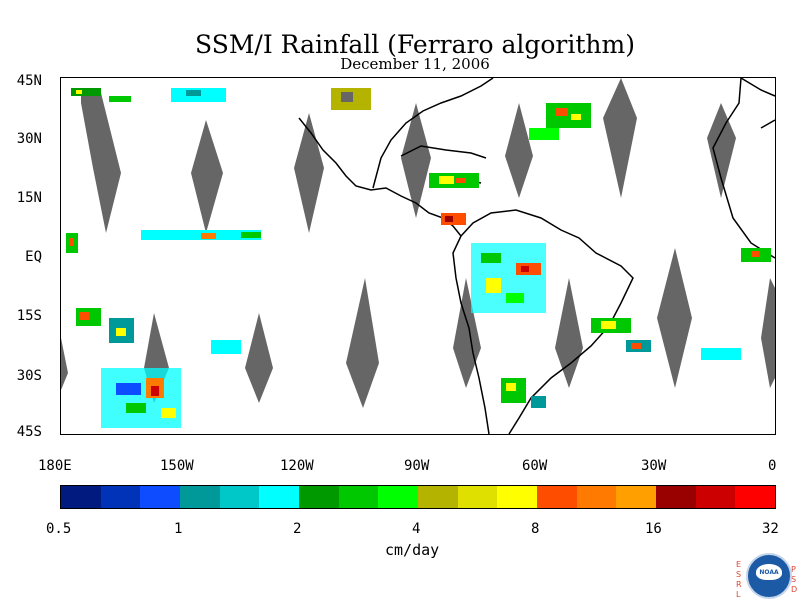  What do you see at coordinates (770, 529) in the screenshot?
I see `colorbar-tick-label: 32` at bounding box center [770, 529].